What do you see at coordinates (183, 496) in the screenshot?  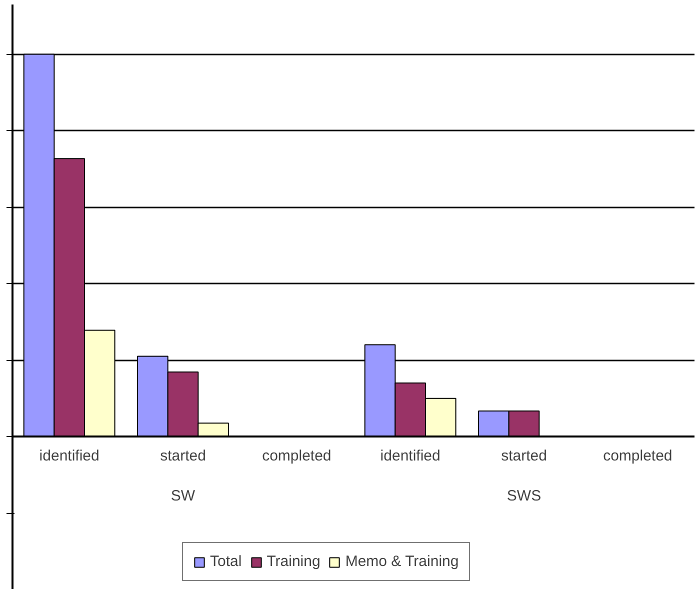 I see `text: SW` at bounding box center [183, 496].